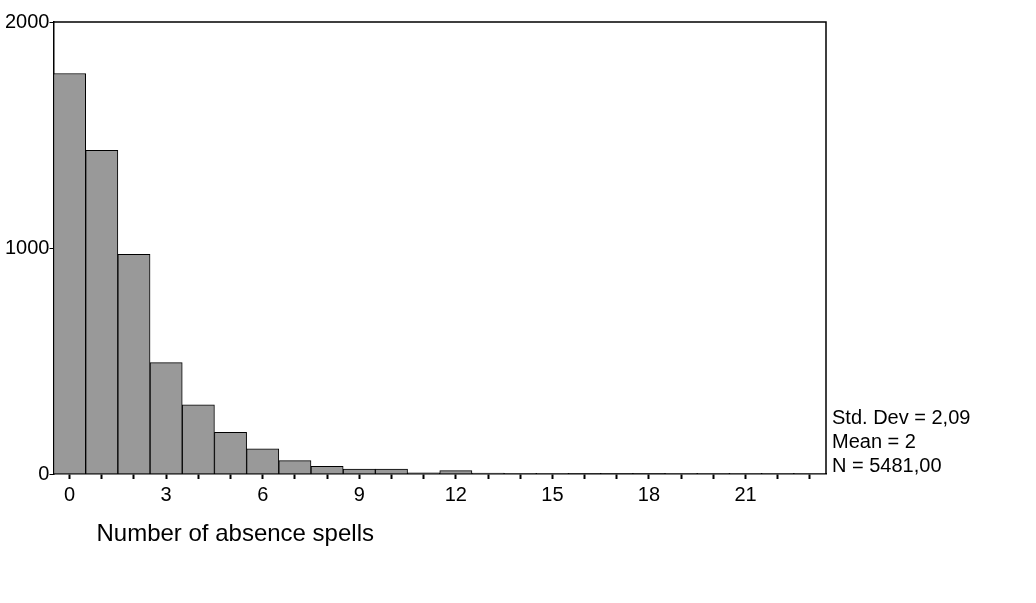  I want to click on x-tick-label: 3, so click(166, 493).